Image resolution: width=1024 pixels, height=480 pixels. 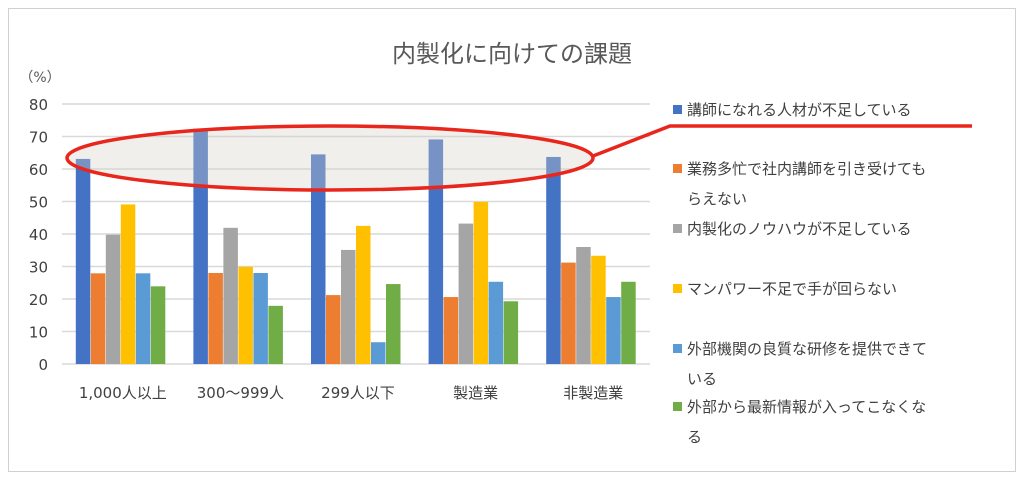 What do you see at coordinates (475, 393) in the screenshot?
I see `x-tick-label: 製造業` at bounding box center [475, 393].